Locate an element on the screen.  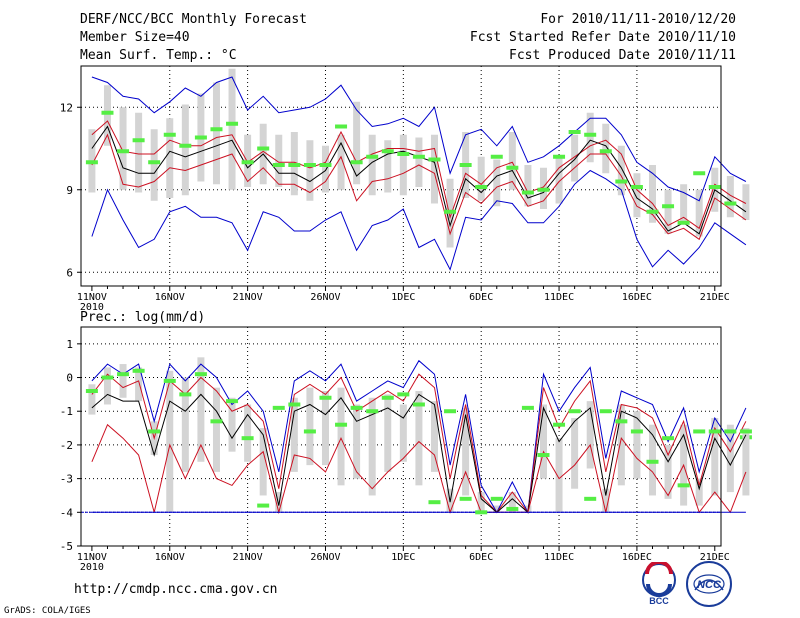
grads-credit: GrADS: COLA/IGES is located at coordinates (47, 611).